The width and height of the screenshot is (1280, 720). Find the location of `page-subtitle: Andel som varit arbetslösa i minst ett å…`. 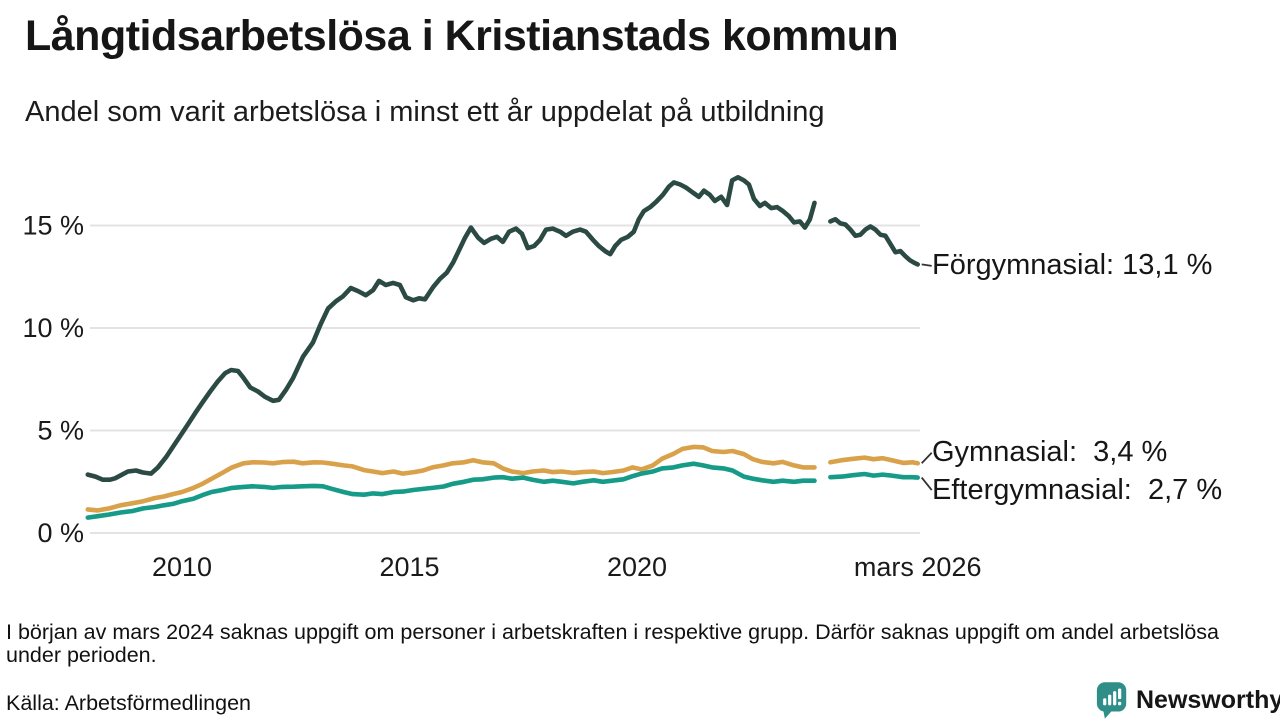

page-subtitle: Andel som varit arbetslösa i minst ett å… is located at coordinates (425, 112).